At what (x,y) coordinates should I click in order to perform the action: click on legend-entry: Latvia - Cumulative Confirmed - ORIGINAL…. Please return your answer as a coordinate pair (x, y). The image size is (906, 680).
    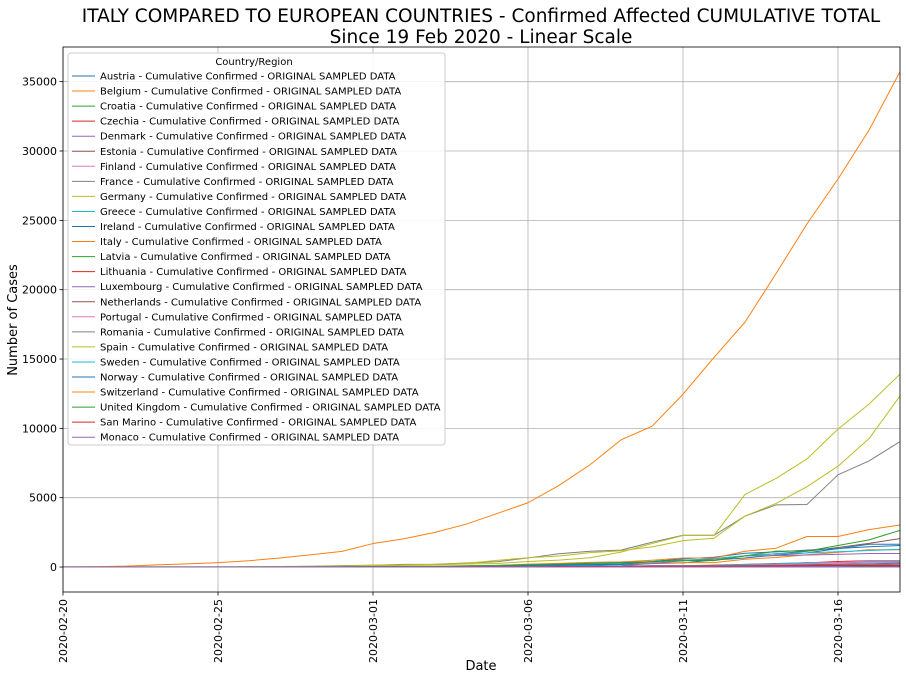
    Looking at the image, I should click on (245, 257).